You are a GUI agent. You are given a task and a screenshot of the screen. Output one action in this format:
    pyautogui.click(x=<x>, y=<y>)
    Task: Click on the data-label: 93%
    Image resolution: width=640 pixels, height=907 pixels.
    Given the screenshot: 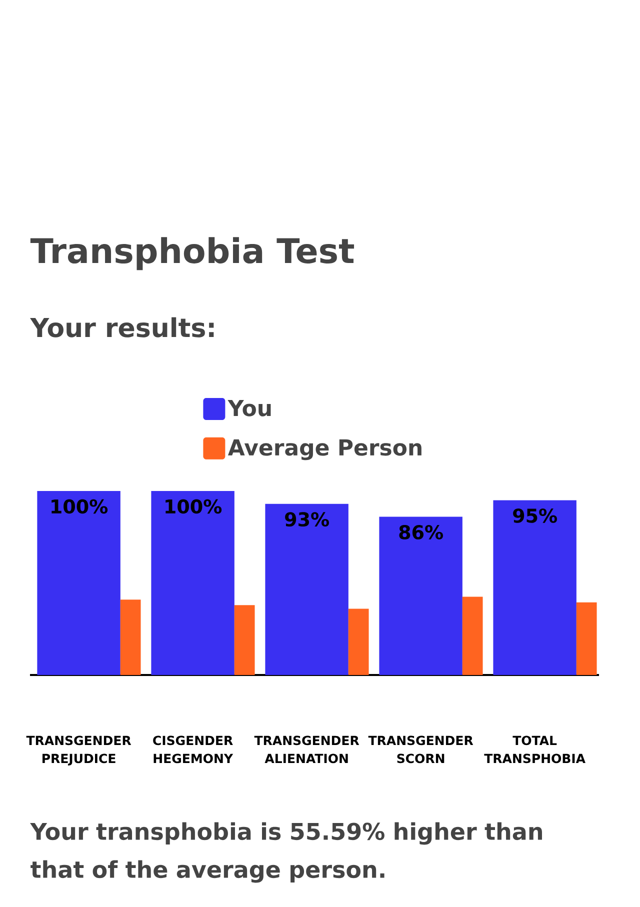 What is the action you would take?
    pyautogui.click(x=307, y=519)
    